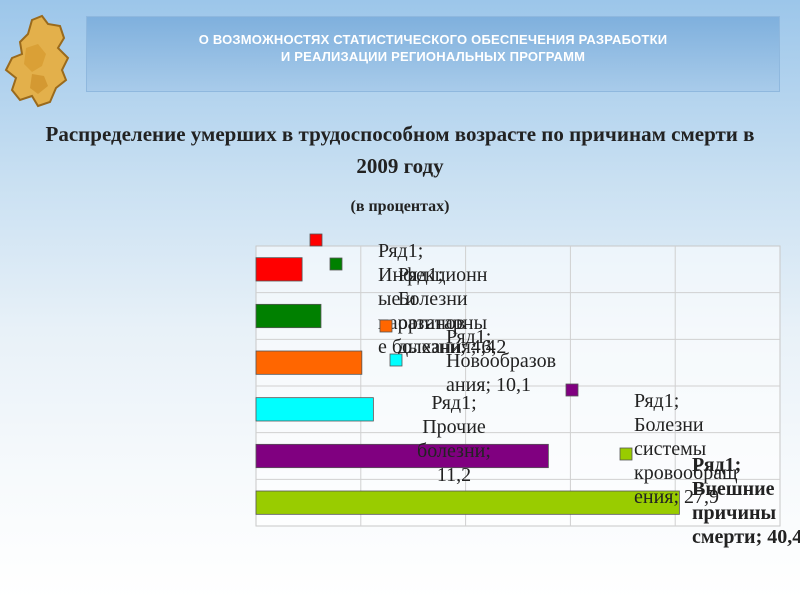  I want to click on data-label-3: Ряд1; Новообразов ания; 10,1, so click(501, 361).